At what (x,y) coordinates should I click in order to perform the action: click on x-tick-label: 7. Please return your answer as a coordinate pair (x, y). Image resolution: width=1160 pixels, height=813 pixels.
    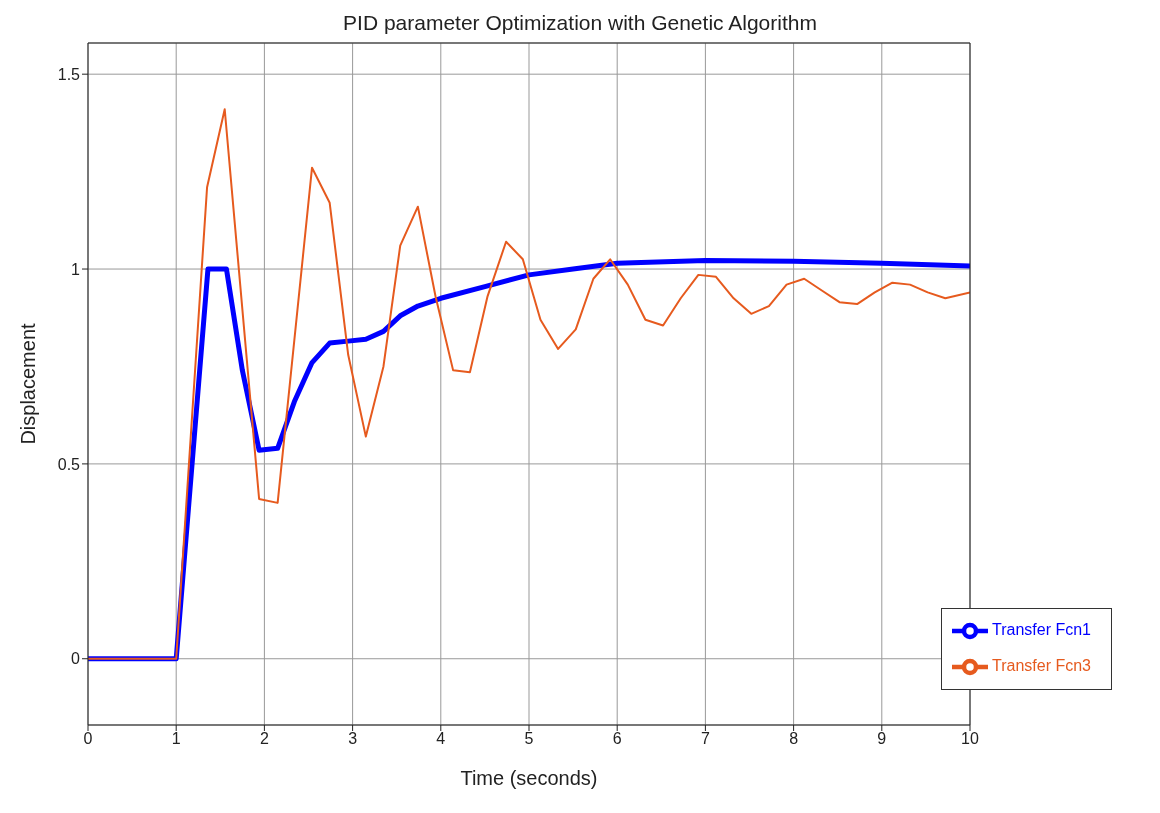
    Looking at the image, I should click on (705, 739).